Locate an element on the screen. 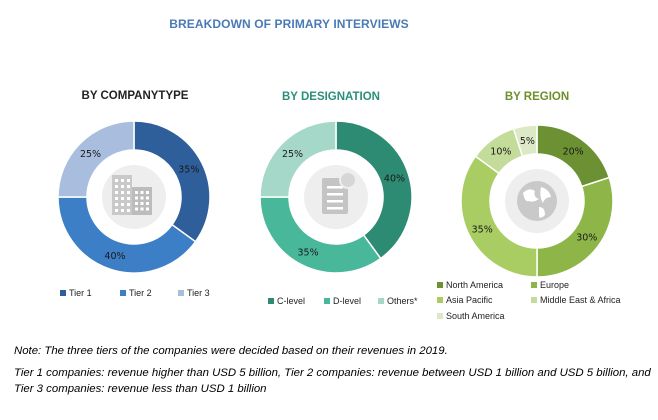  legend-item-c-level: C-level is located at coordinates (286, 301).